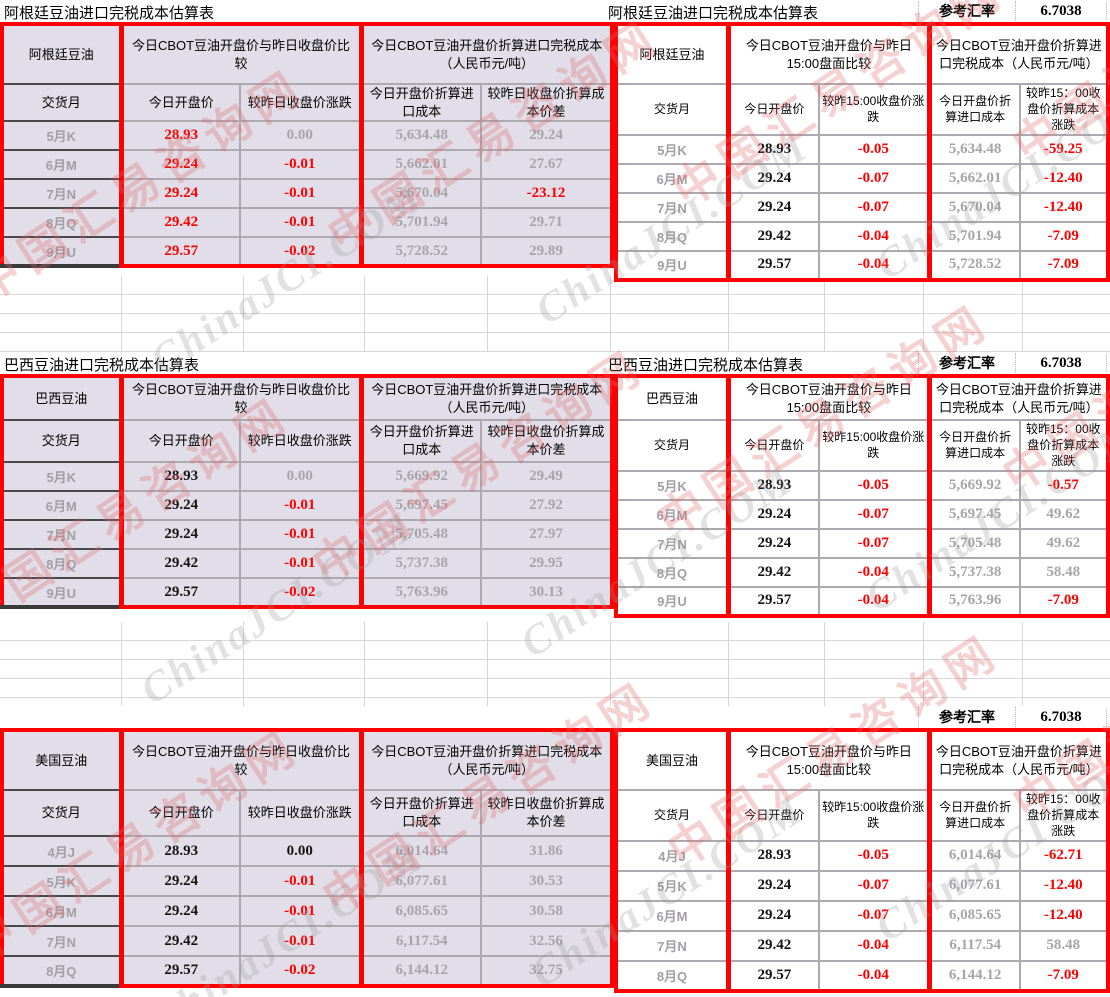 This screenshot has width=1110, height=997. What do you see at coordinates (975, 485) in the screenshot?
I see `import-cost-cell: 5,669.92` at bounding box center [975, 485].